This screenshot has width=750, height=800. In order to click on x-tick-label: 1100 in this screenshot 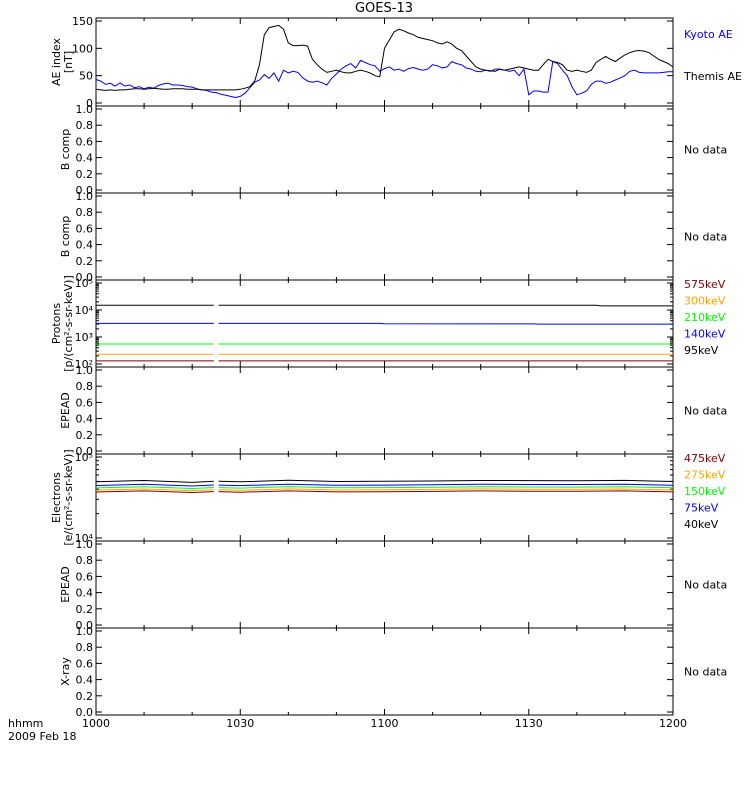, I will do `click(385, 723)`.